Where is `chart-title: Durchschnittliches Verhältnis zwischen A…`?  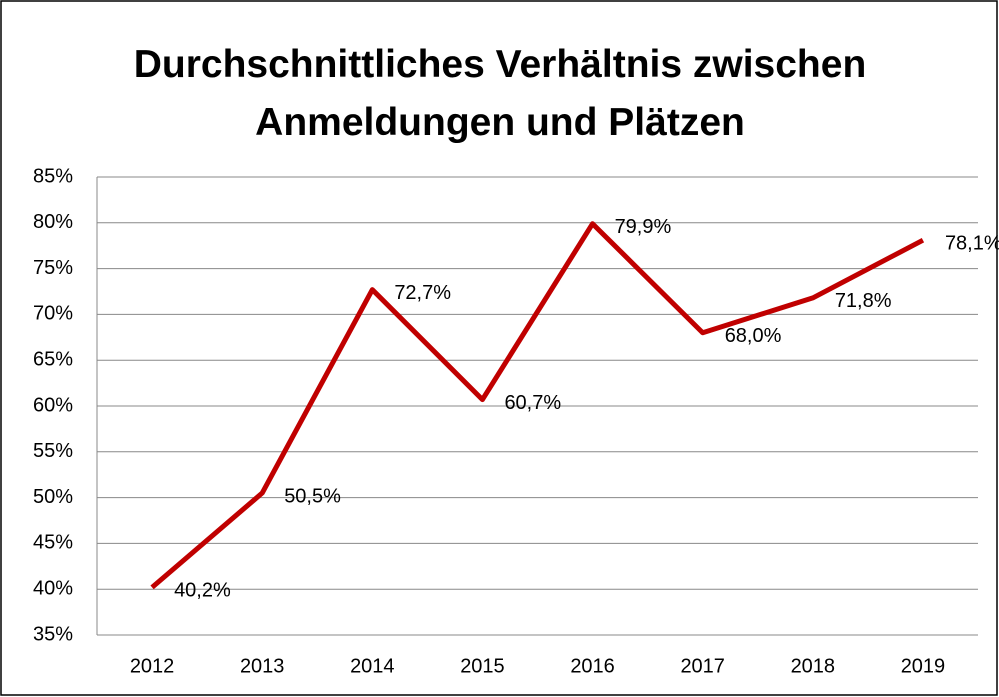 chart-title: Durchschnittliches Verhältnis zwischen A… is located at coordinates (500, 93).